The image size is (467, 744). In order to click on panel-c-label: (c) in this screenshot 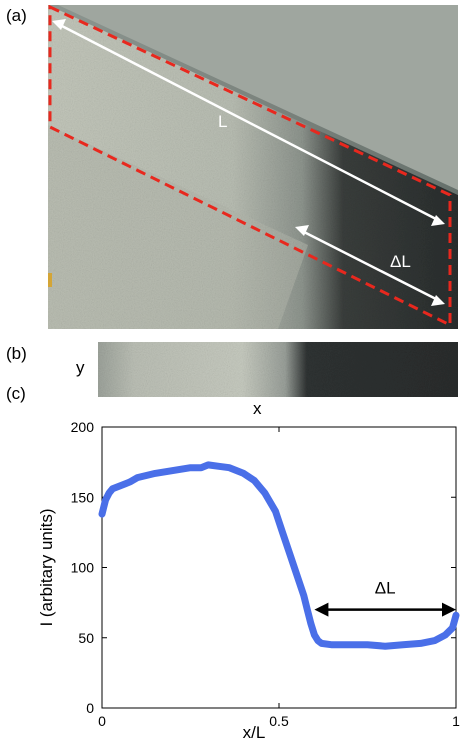, I will do `click(16, 393)`.